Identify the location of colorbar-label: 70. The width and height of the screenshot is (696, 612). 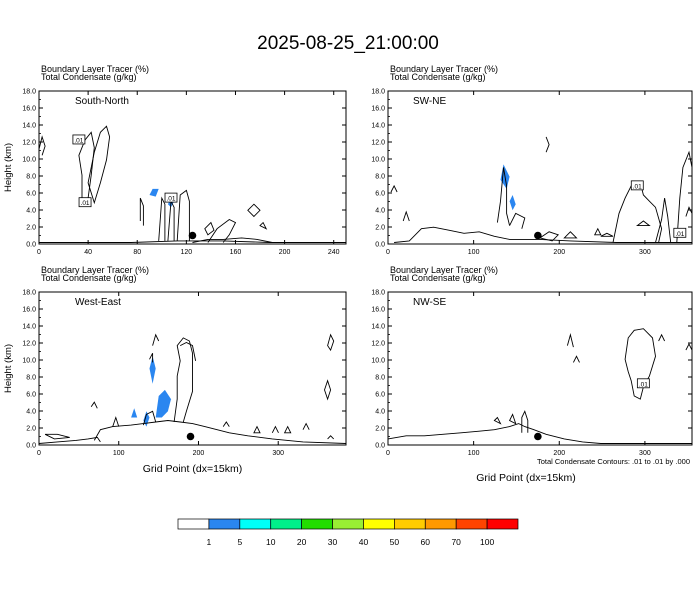
(456, 542).